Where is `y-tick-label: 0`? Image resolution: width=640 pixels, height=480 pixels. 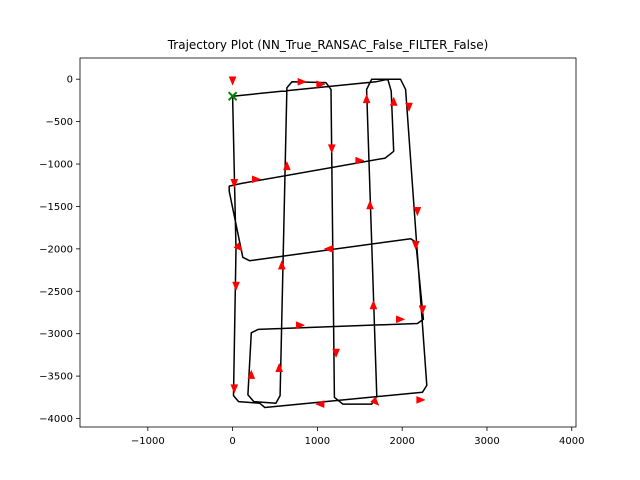 y-tick-label: 0 is located at coordinates (70, 80).